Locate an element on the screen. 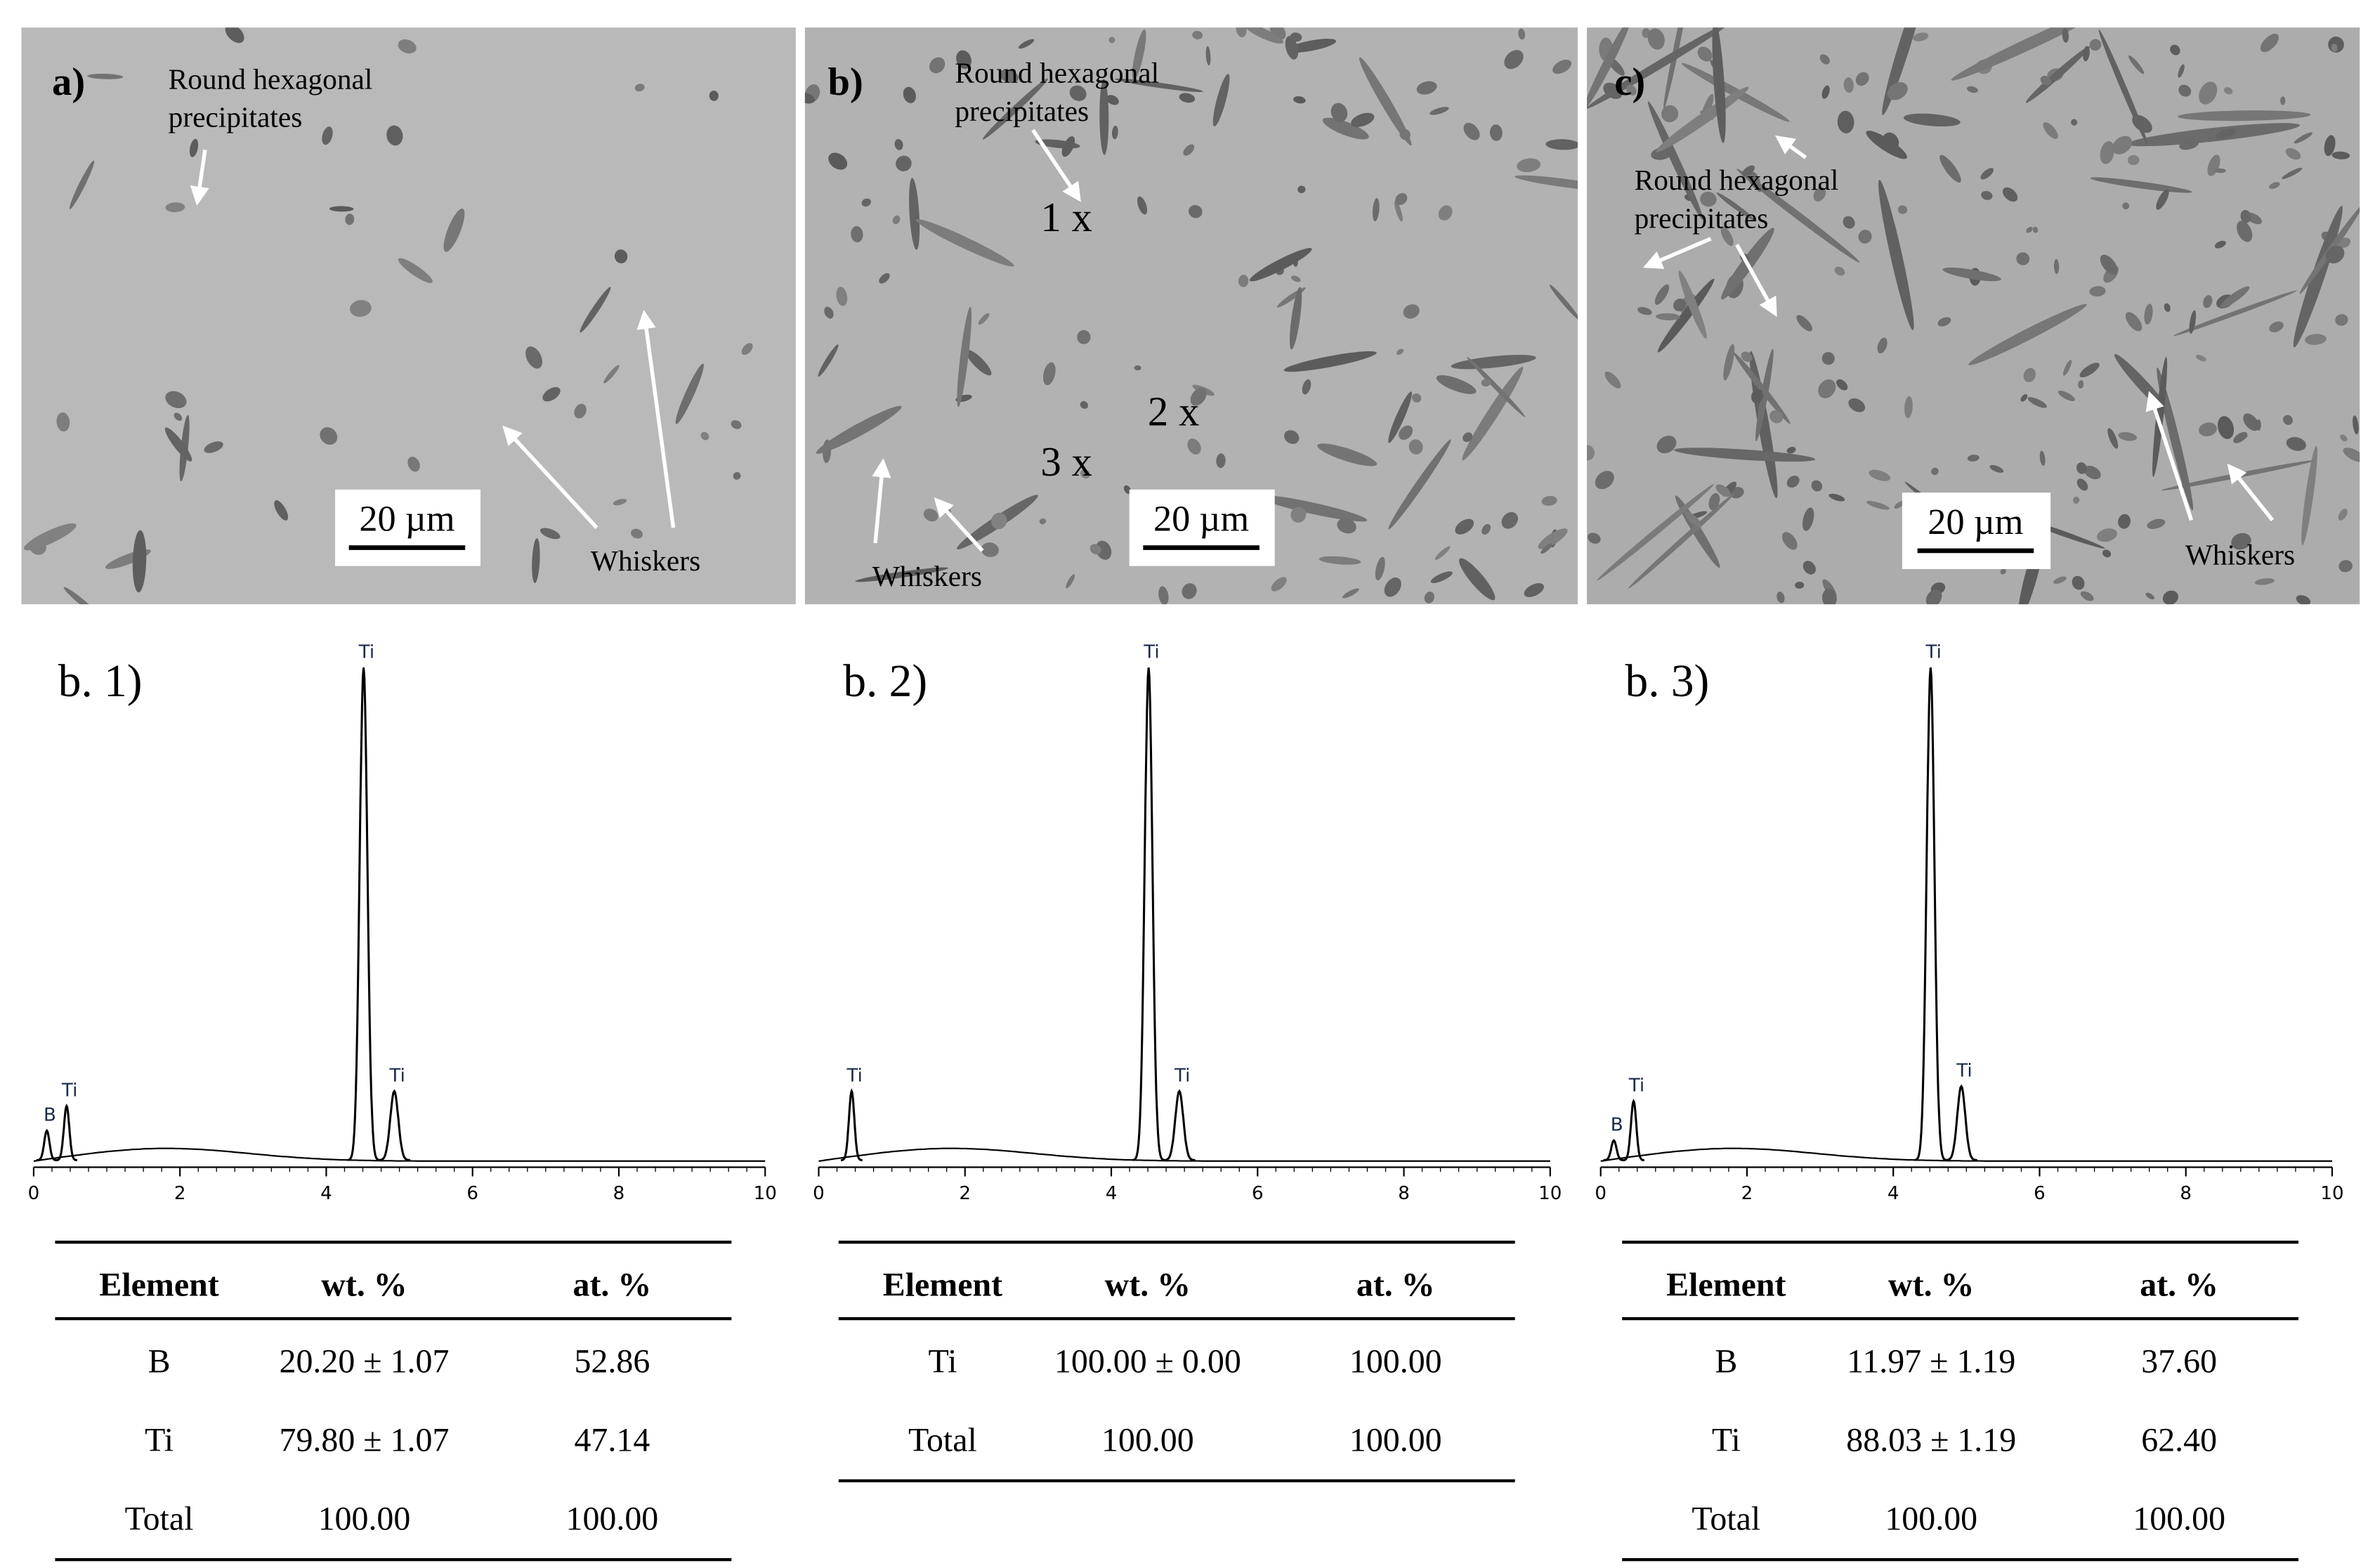  annotation: Whiskers is located at coordinates (927, 576).